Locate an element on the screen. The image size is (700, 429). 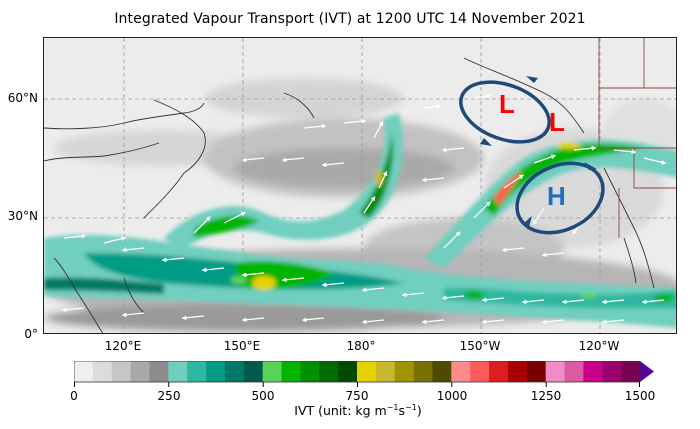
colorbar-tick-1500: 1500 is located at coordinates (640, 396).